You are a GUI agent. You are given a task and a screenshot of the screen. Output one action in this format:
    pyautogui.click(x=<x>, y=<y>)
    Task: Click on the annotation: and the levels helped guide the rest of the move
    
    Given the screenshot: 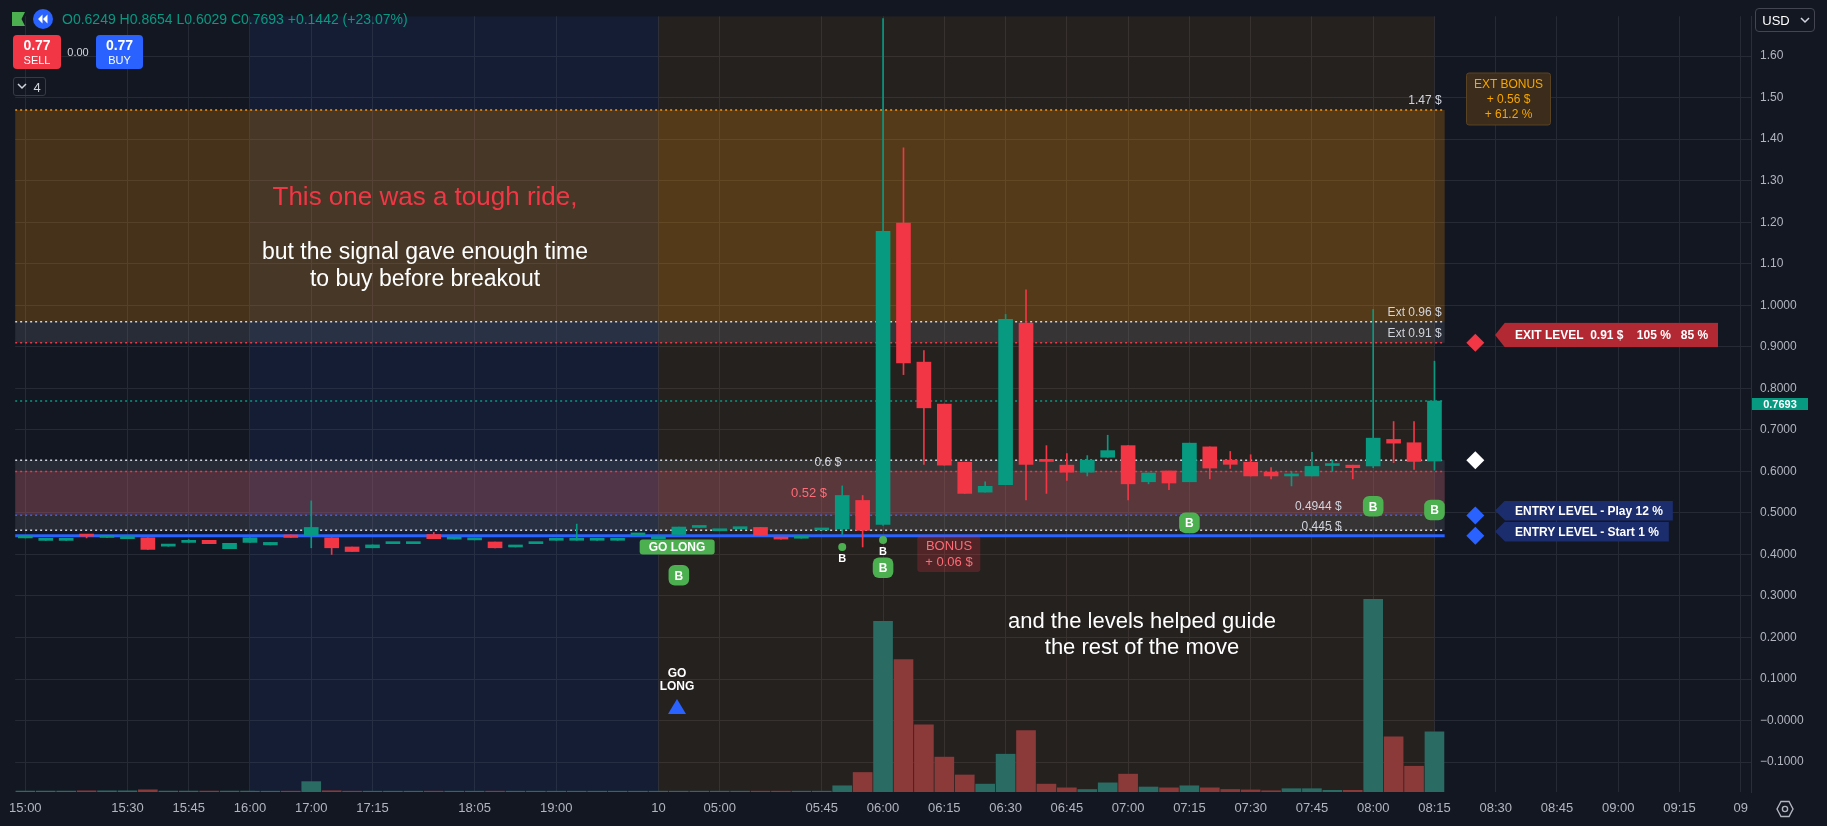 What is the action you would take?
    pyautogui.click(x=1142, y=634)
    